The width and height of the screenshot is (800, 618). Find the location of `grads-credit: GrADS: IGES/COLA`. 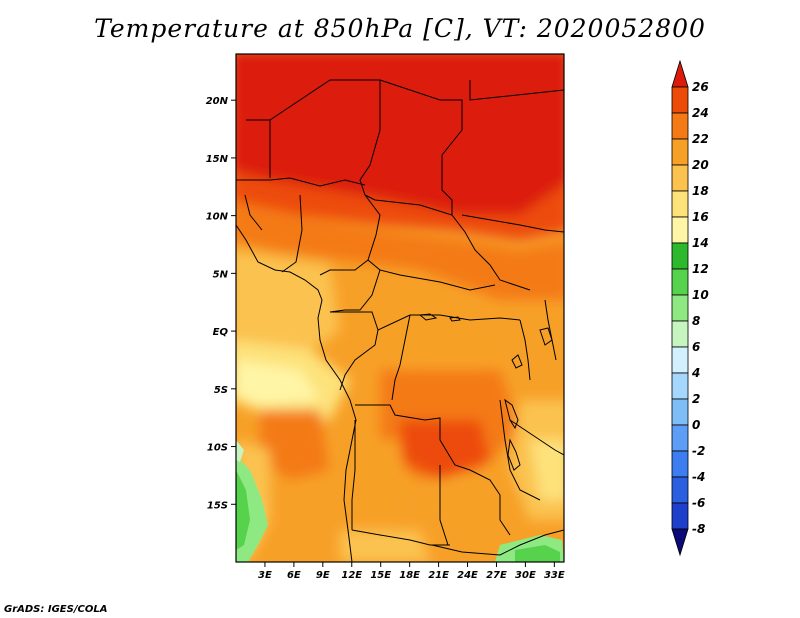

grads-credit: GrADS: IGES/COLA is located at coordinates (56, 609).